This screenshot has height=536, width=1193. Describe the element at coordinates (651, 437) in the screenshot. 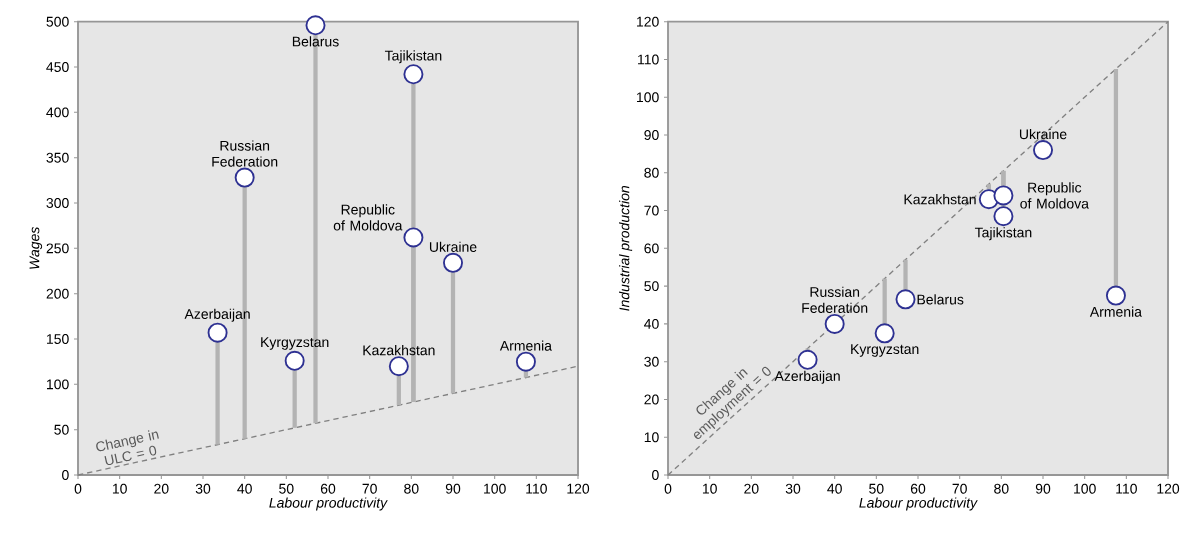

I see `y-tick-label: 10` at that location.